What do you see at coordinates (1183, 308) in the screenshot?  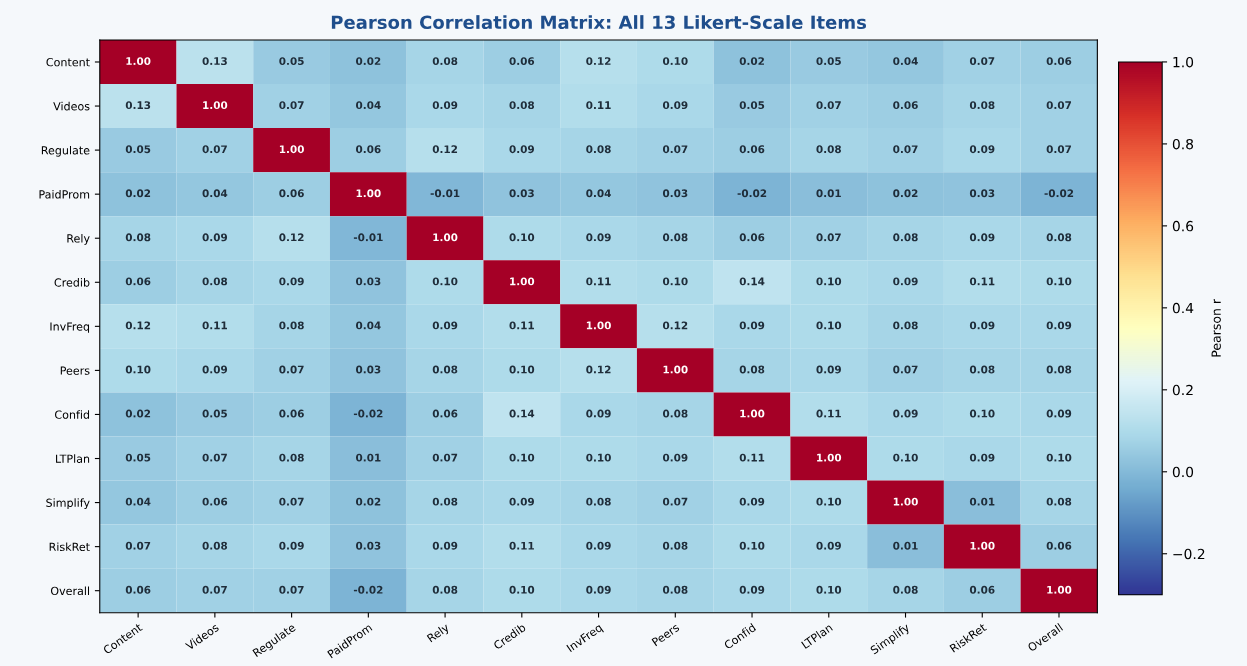 I see `color-bar-label: 0.4` at bounding box center [1183, 308].